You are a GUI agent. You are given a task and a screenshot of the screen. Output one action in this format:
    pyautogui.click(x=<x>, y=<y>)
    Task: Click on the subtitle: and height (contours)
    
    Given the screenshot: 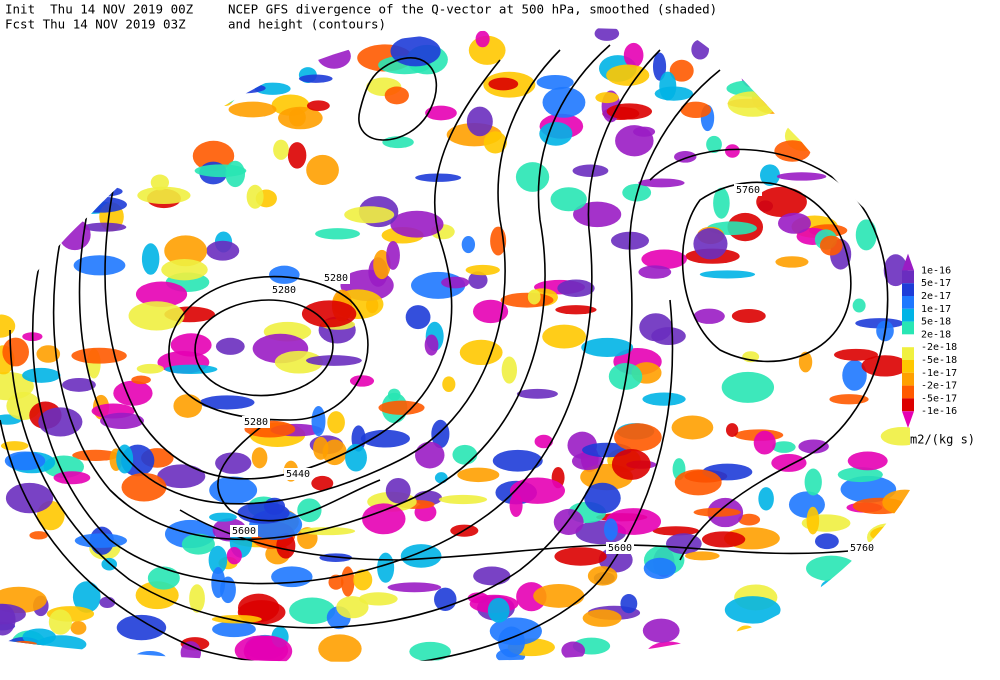 What is the action you would take?
    pyautogui.click(x=307, y=24)
    